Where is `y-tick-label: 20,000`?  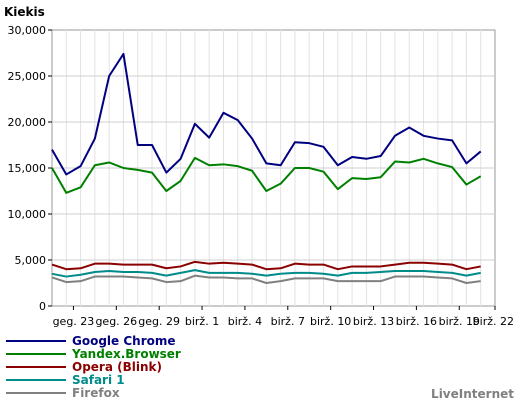
y-tick-label: 20,000 is located at coordinates (27, 122).